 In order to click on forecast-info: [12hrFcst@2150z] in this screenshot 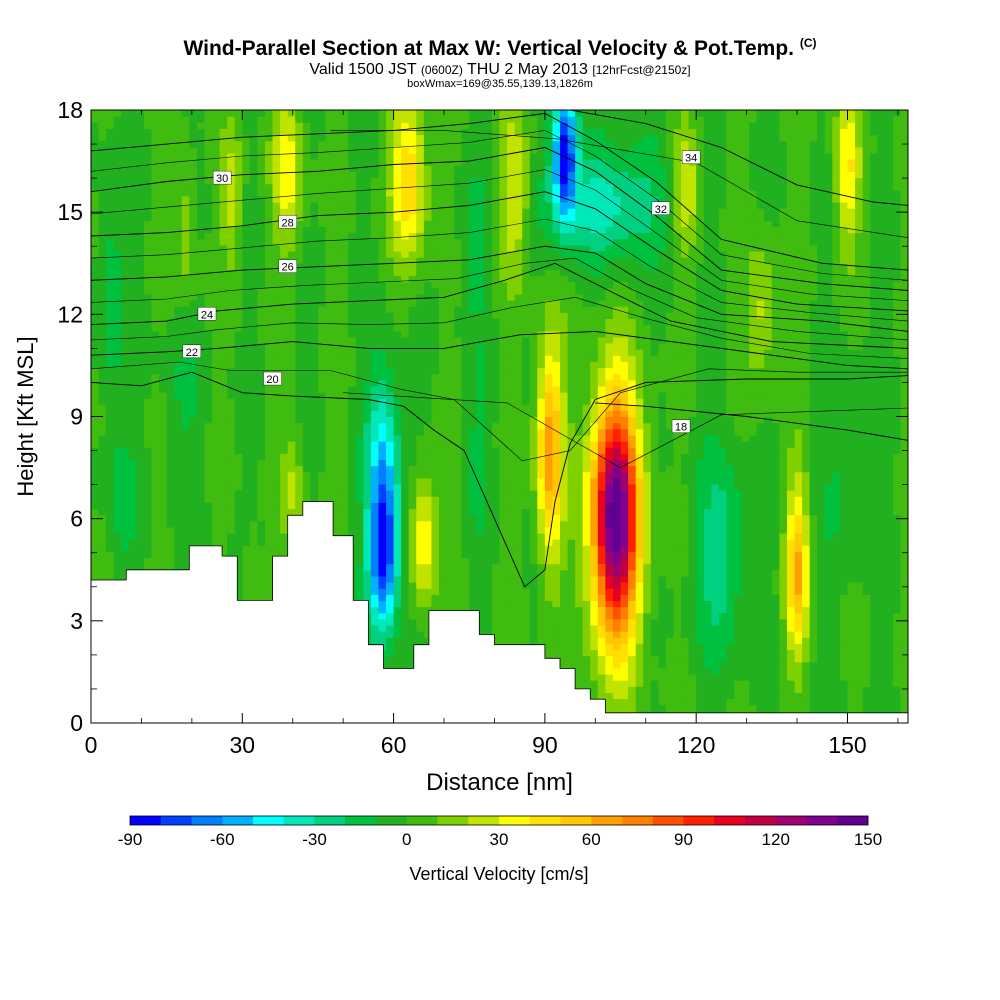, I will do `click(641, 70)`.